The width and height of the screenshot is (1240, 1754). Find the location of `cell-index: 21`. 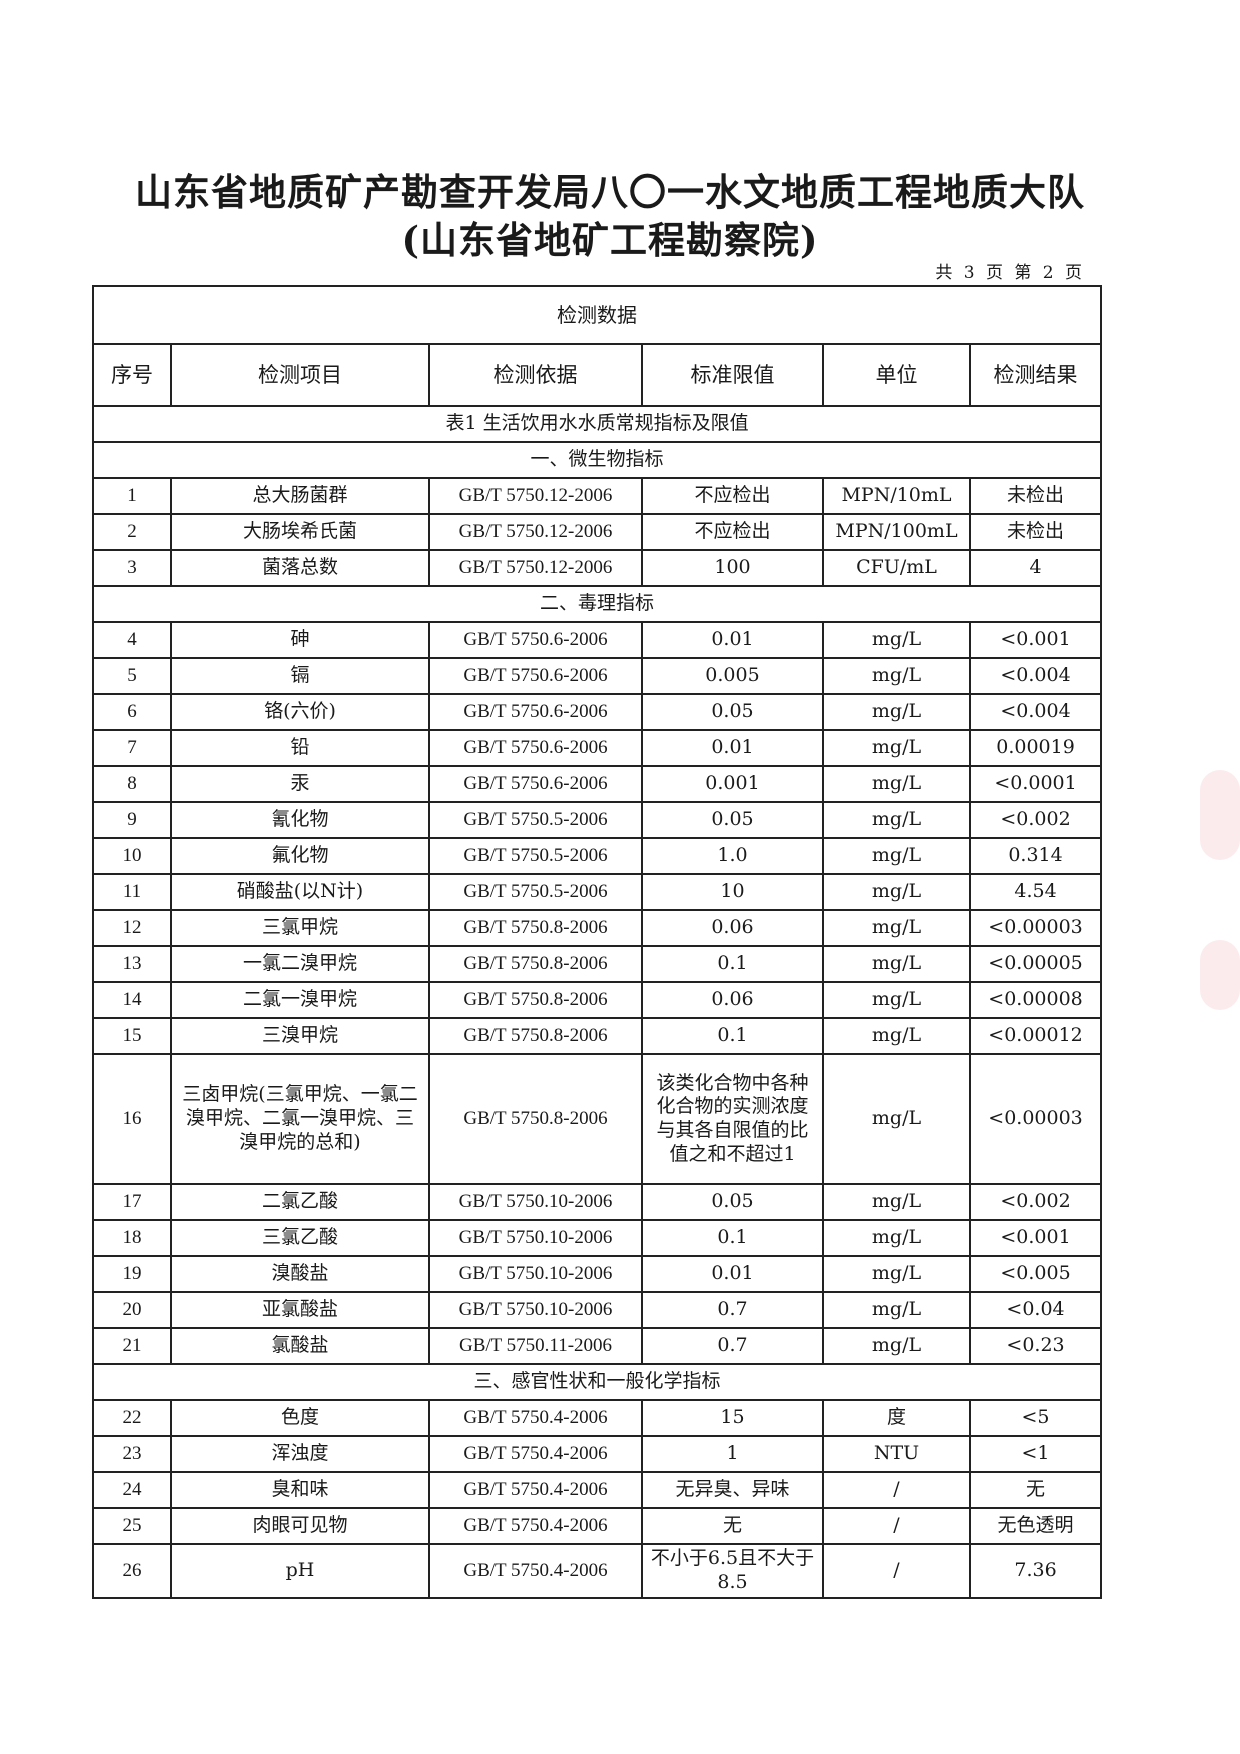

cell-index: 21 is located at coordinates (132, 1346).